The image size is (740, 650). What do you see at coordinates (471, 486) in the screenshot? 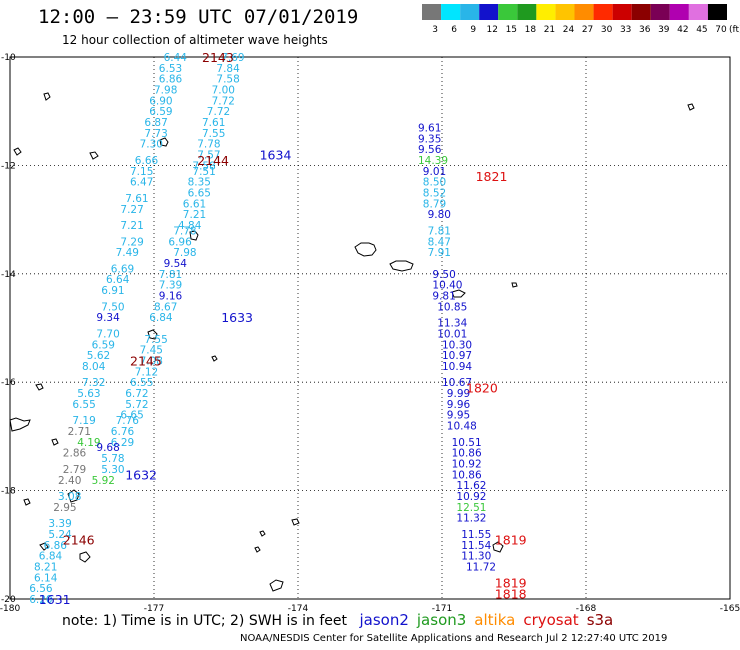
I see `wave-height-value: 11.62` at bounding box center [471, 486].